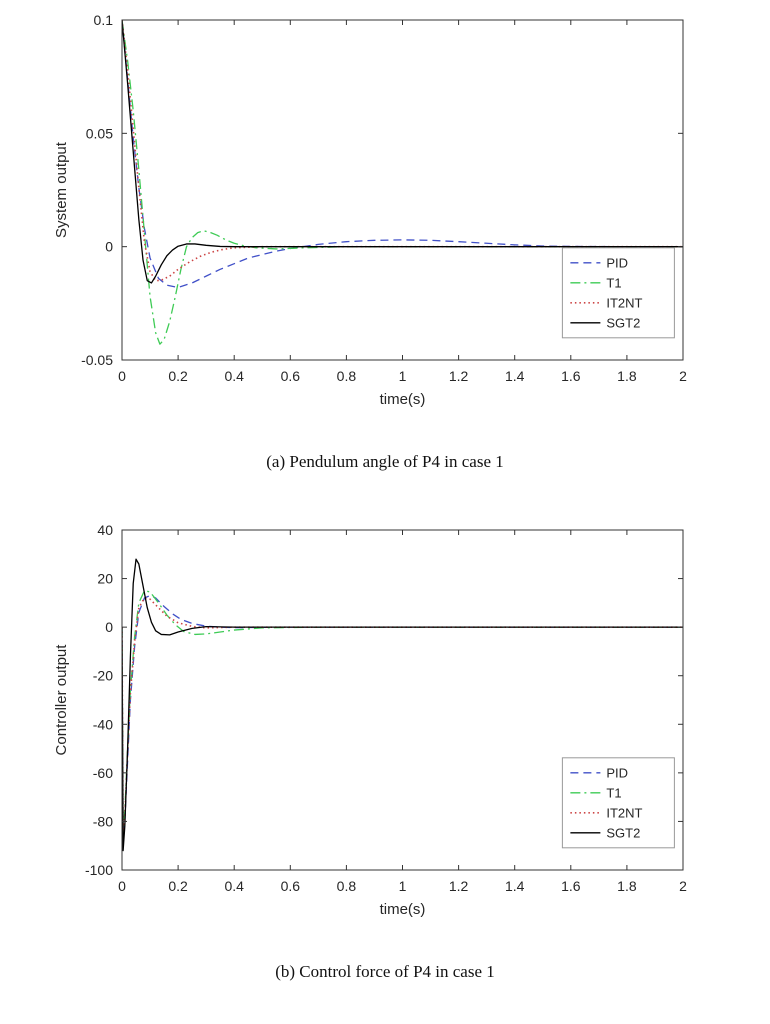 This screenshot has width=770, height=1024. What do you see at coordinates (99, 870) in the screenshot?
I see `svg-text: -100` at bounding box center [99, 870].